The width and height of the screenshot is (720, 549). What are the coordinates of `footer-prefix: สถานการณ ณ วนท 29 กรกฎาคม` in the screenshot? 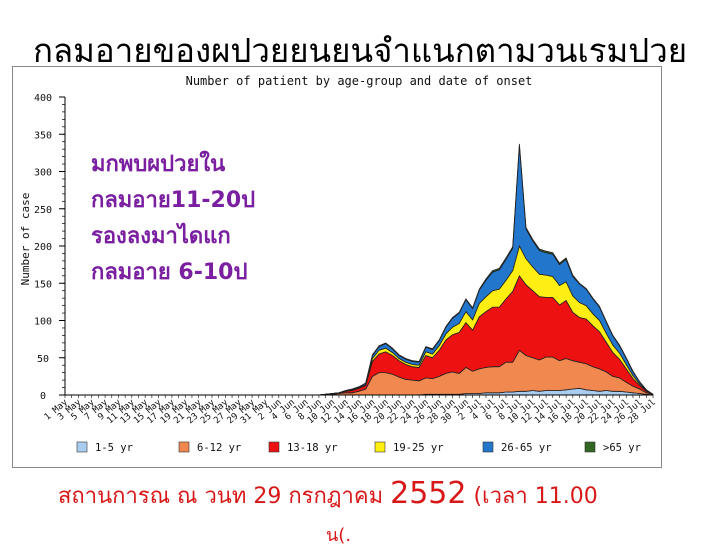 It's located at (224, 496).